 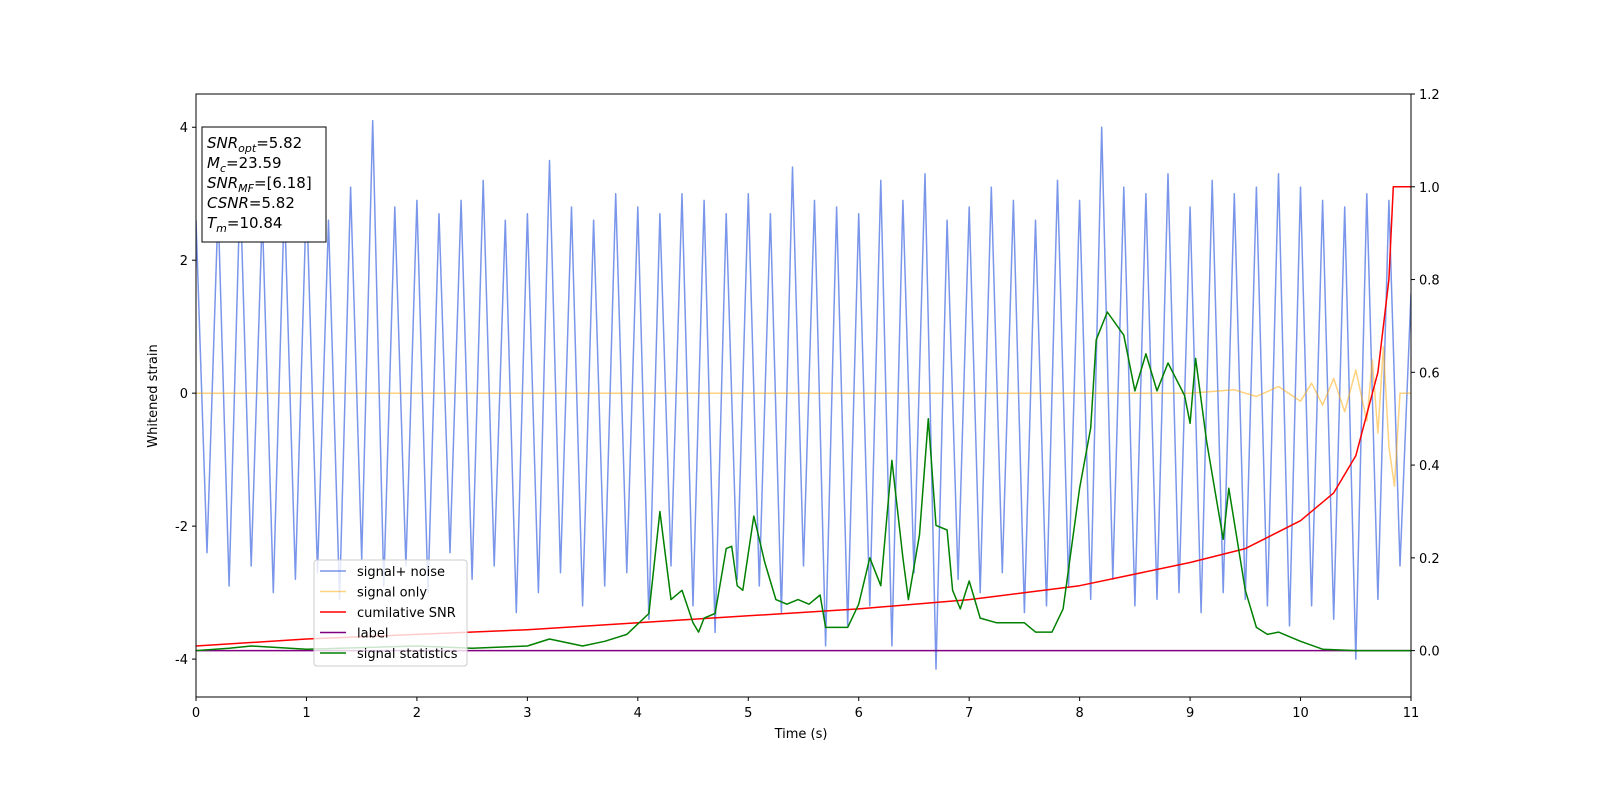 What do you see at coordinates (247, 148) in the screenshot?
I see `annotation-subscript: opt` at bounding box center [247, 148].